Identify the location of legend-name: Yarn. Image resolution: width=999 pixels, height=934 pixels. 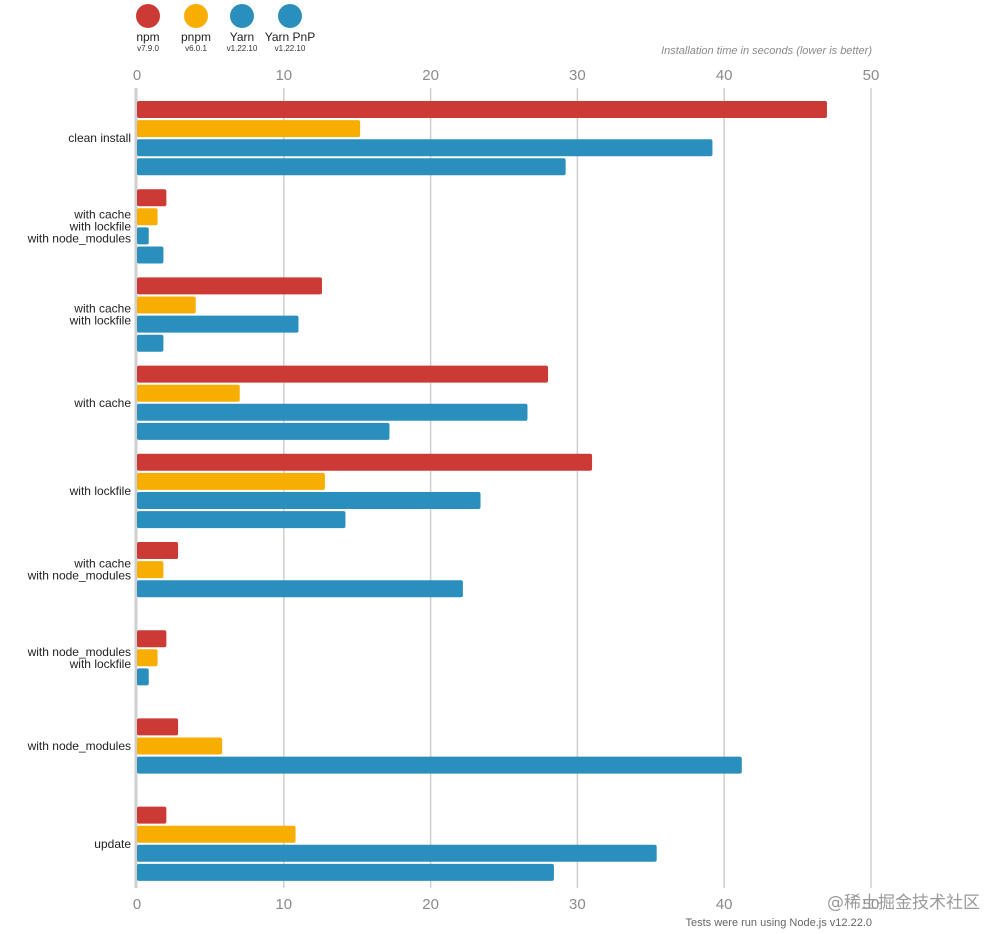
(242, 37).